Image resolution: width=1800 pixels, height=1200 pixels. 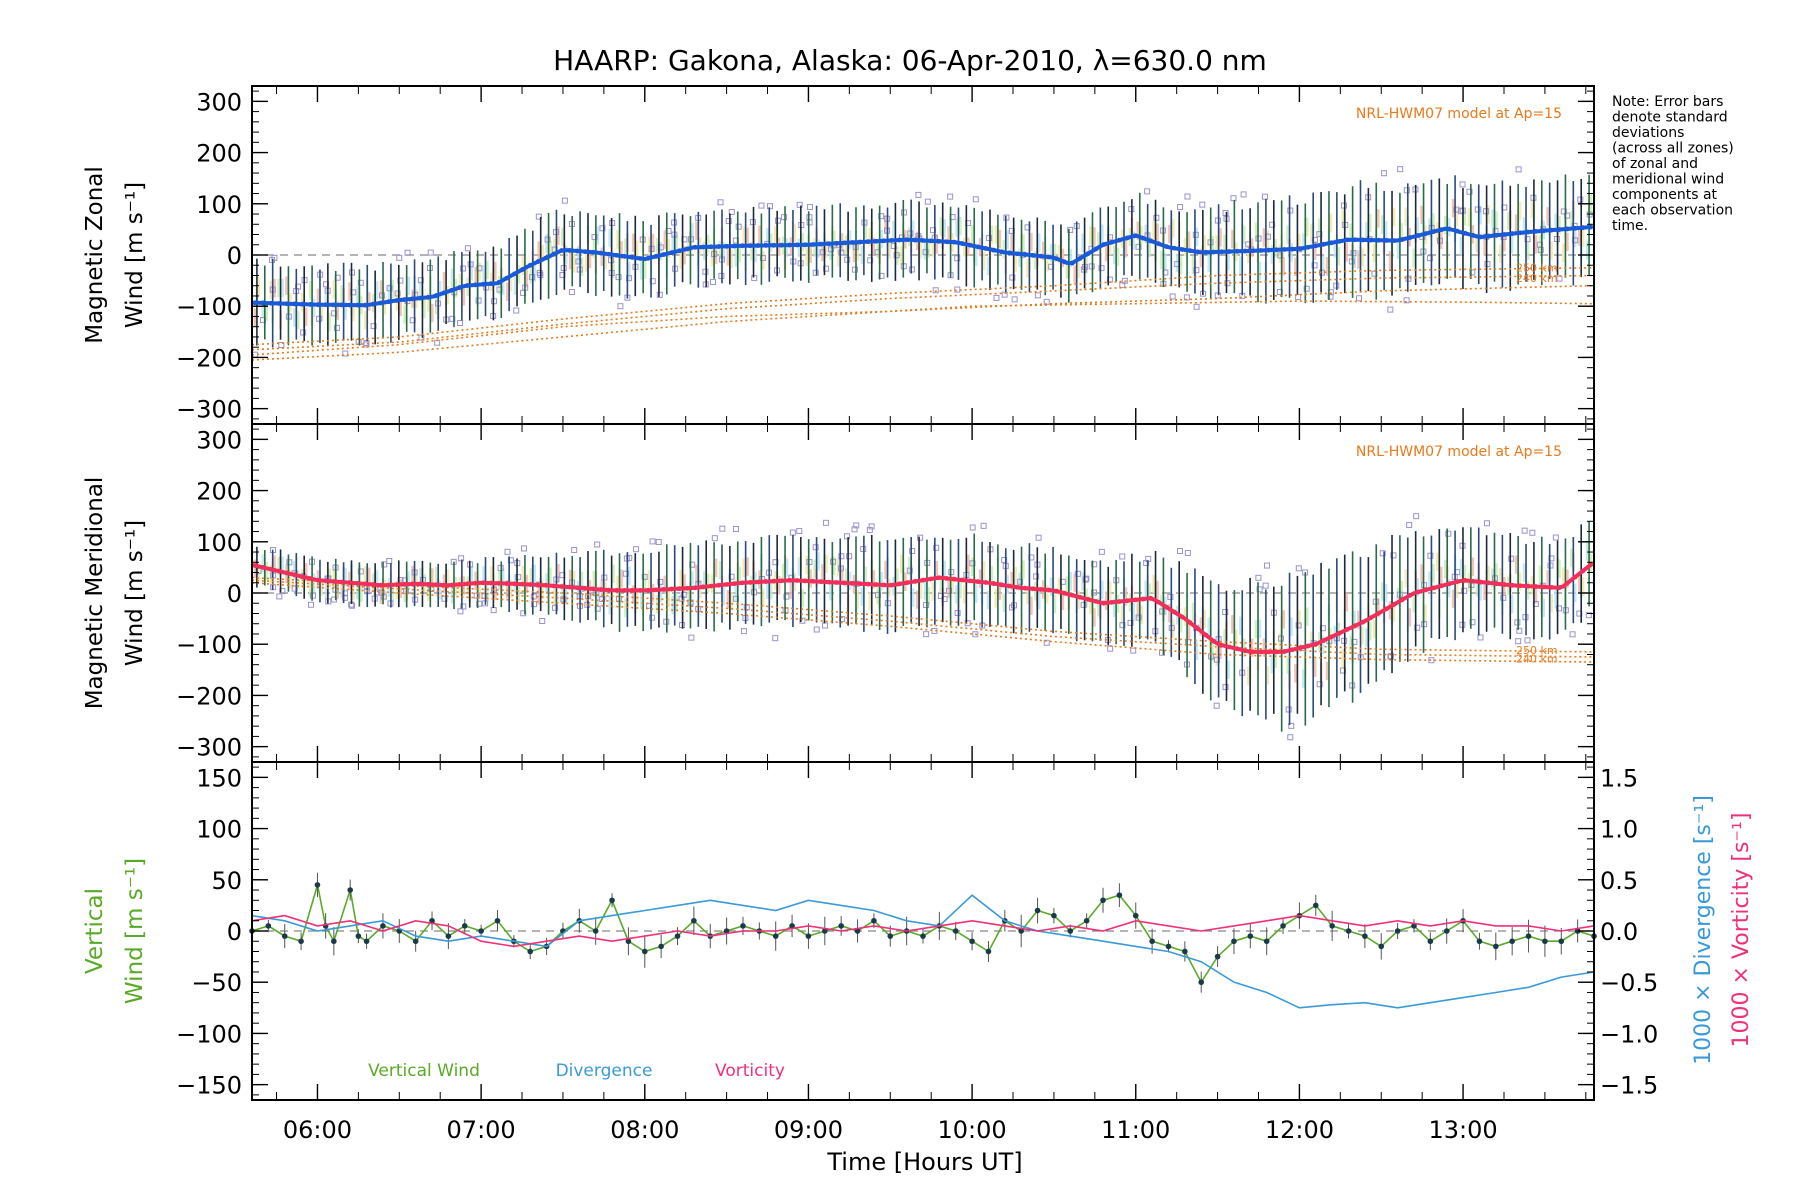 What do you see at coordinates (922, 262) in the screenshot?
I see `observations` at bounding box center [922, 262].